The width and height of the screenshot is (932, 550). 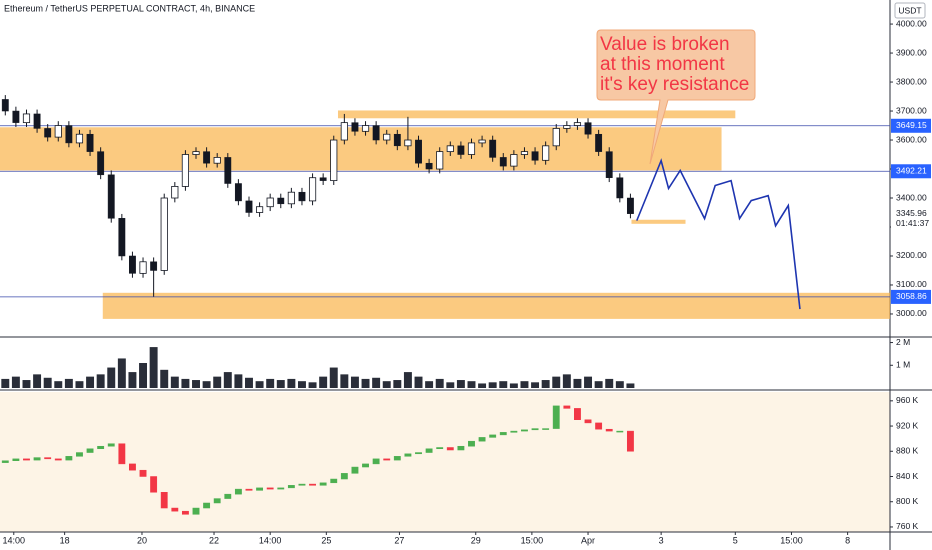 What do you see at coordinates (911, 284) in the screenshot?
I see `y-tick-label: 3100.00` at bounding box center [911, 284].